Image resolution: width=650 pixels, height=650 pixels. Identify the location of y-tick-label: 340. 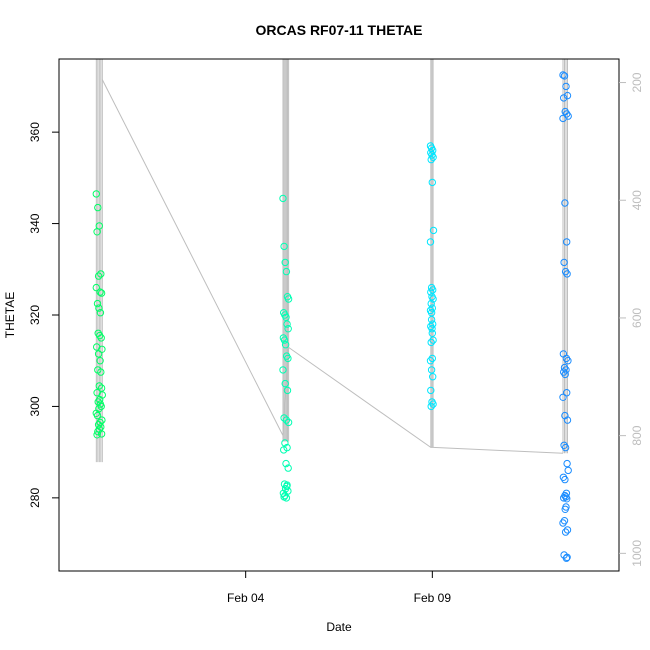
(35, 223).